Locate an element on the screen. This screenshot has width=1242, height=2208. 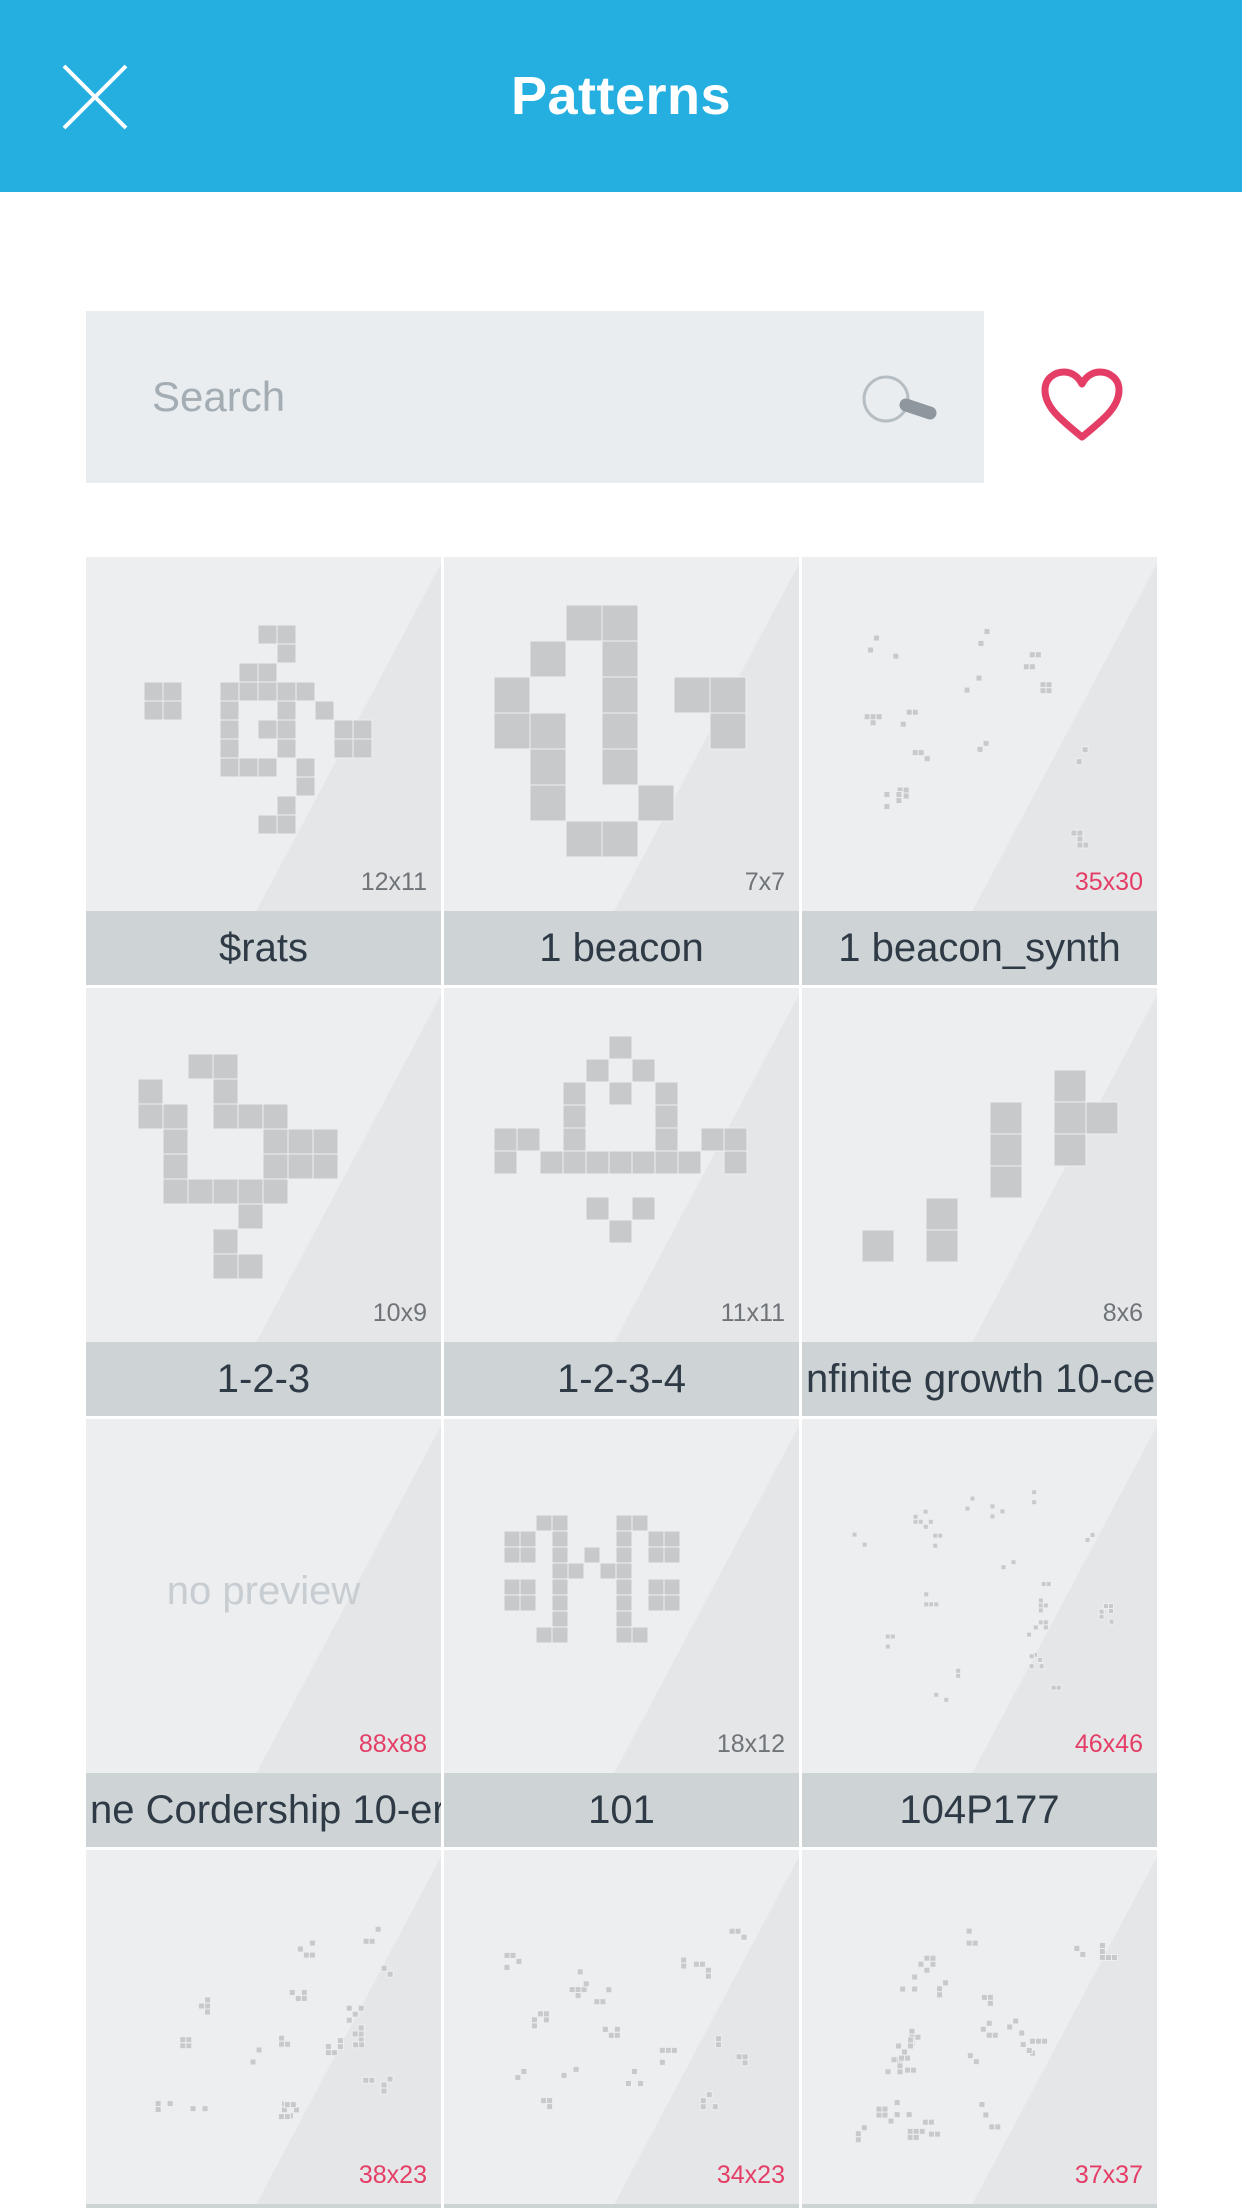
close-icon is located at coordinates (95, 97).